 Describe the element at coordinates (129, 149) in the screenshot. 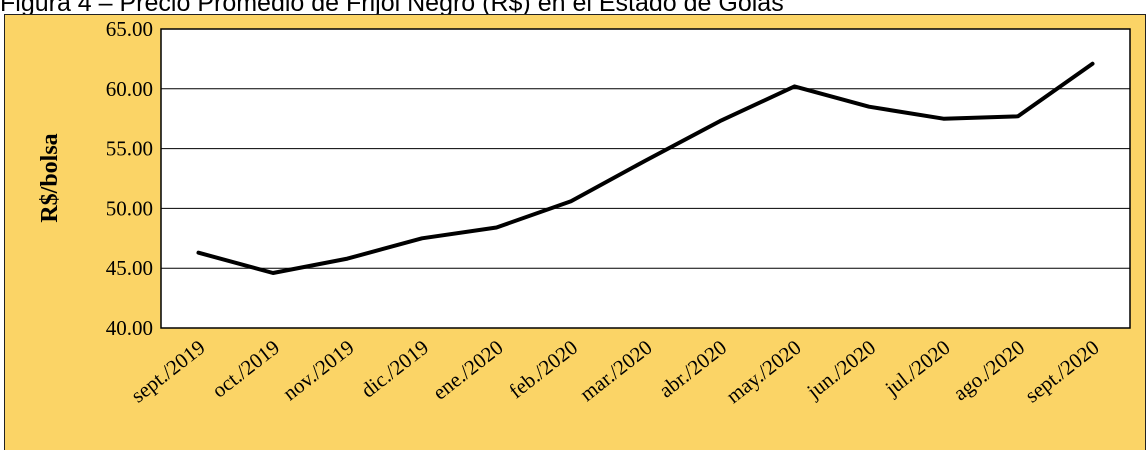

I see `y-tick-label: 55.00` at that location.